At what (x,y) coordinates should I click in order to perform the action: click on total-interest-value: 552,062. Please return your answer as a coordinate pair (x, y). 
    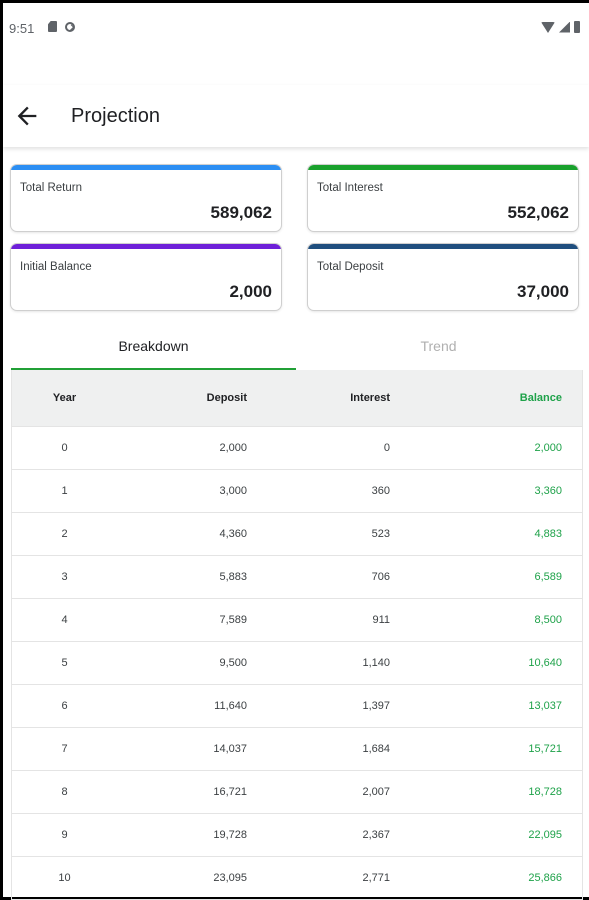
    Looking at the image, I should click on (538, 212).